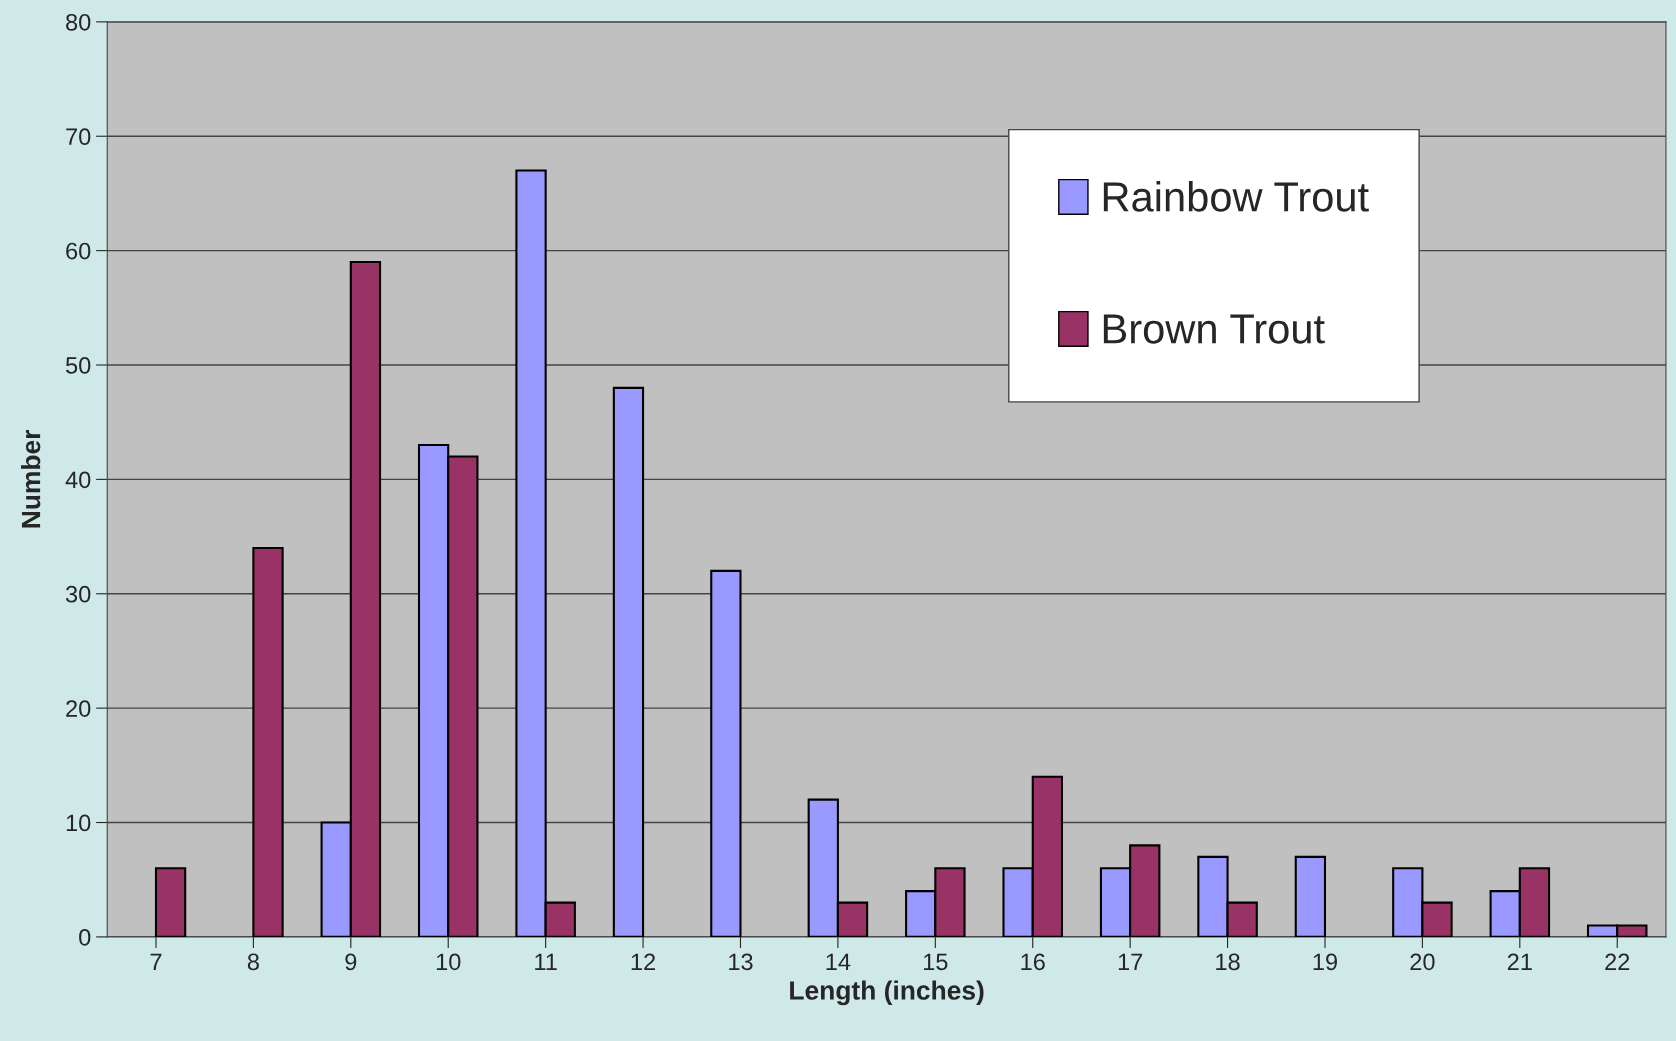 This screenshot has height=1041, width=1676. What do you see at coordinates (78, 480) in the screenshot?
I see `y-tick-label: 40` at bounding box center [78, 480].